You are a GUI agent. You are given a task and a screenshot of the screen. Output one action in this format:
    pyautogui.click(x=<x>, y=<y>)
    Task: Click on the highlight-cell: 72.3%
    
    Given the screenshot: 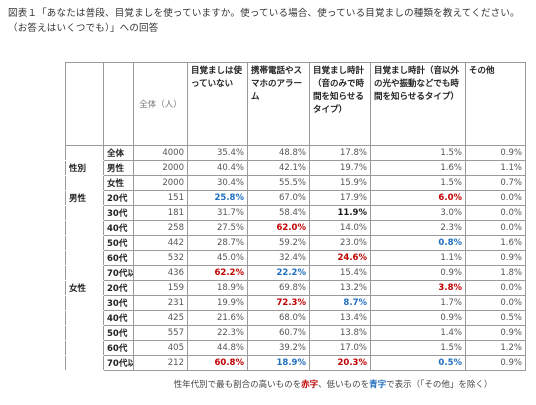 What is the action you would take?
    pyautogui.click(x=278, y=303)
    